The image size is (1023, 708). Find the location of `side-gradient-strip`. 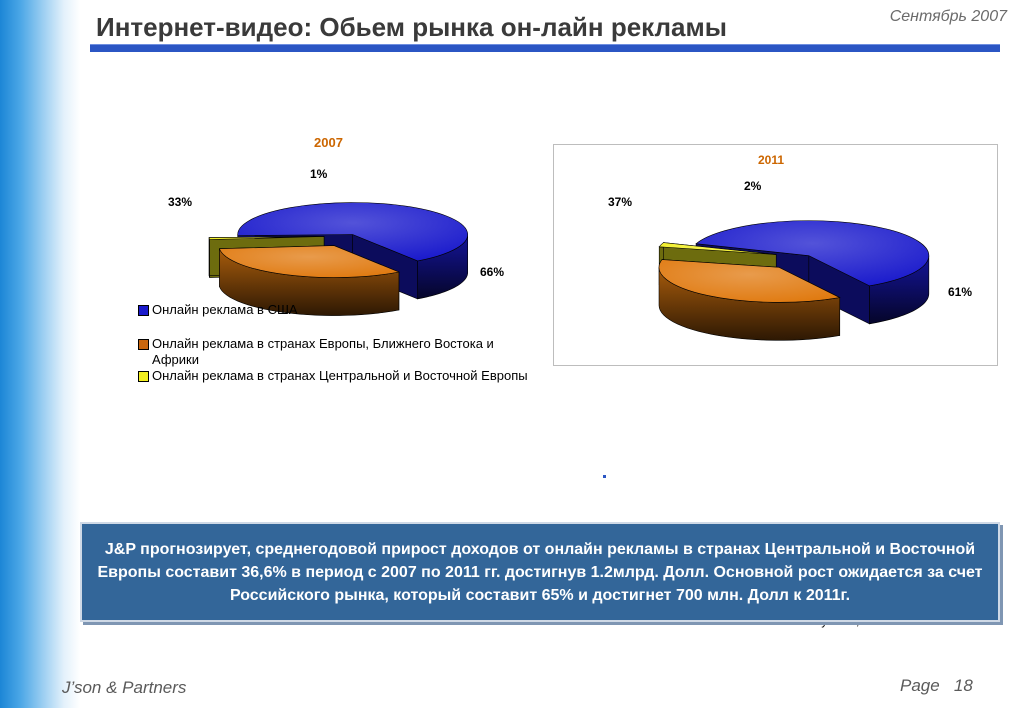

side-gradient-strip is located at coordinates (40, 354).